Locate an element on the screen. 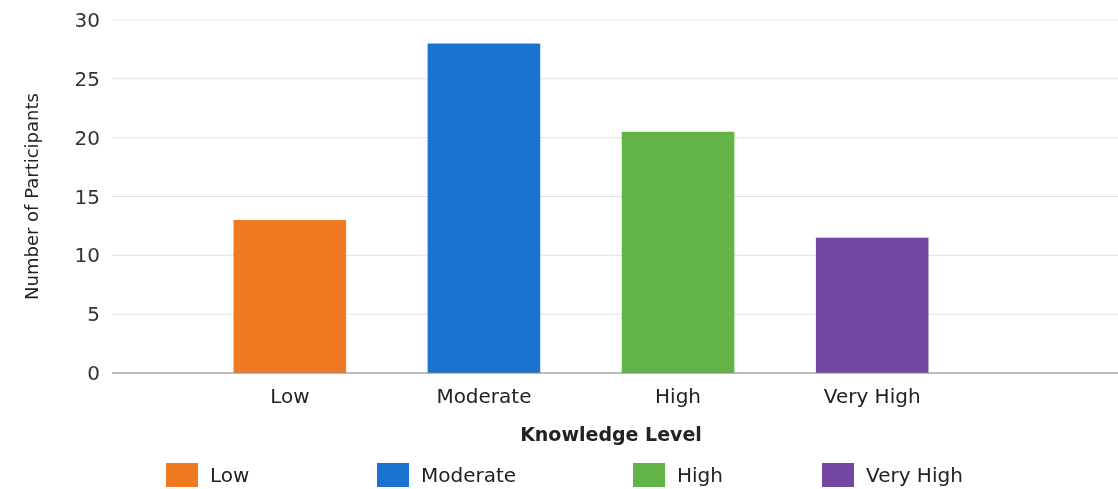 This screenshot has width=1118, height=489. y-tick-label: 20 is located at coordinates (87, 137).